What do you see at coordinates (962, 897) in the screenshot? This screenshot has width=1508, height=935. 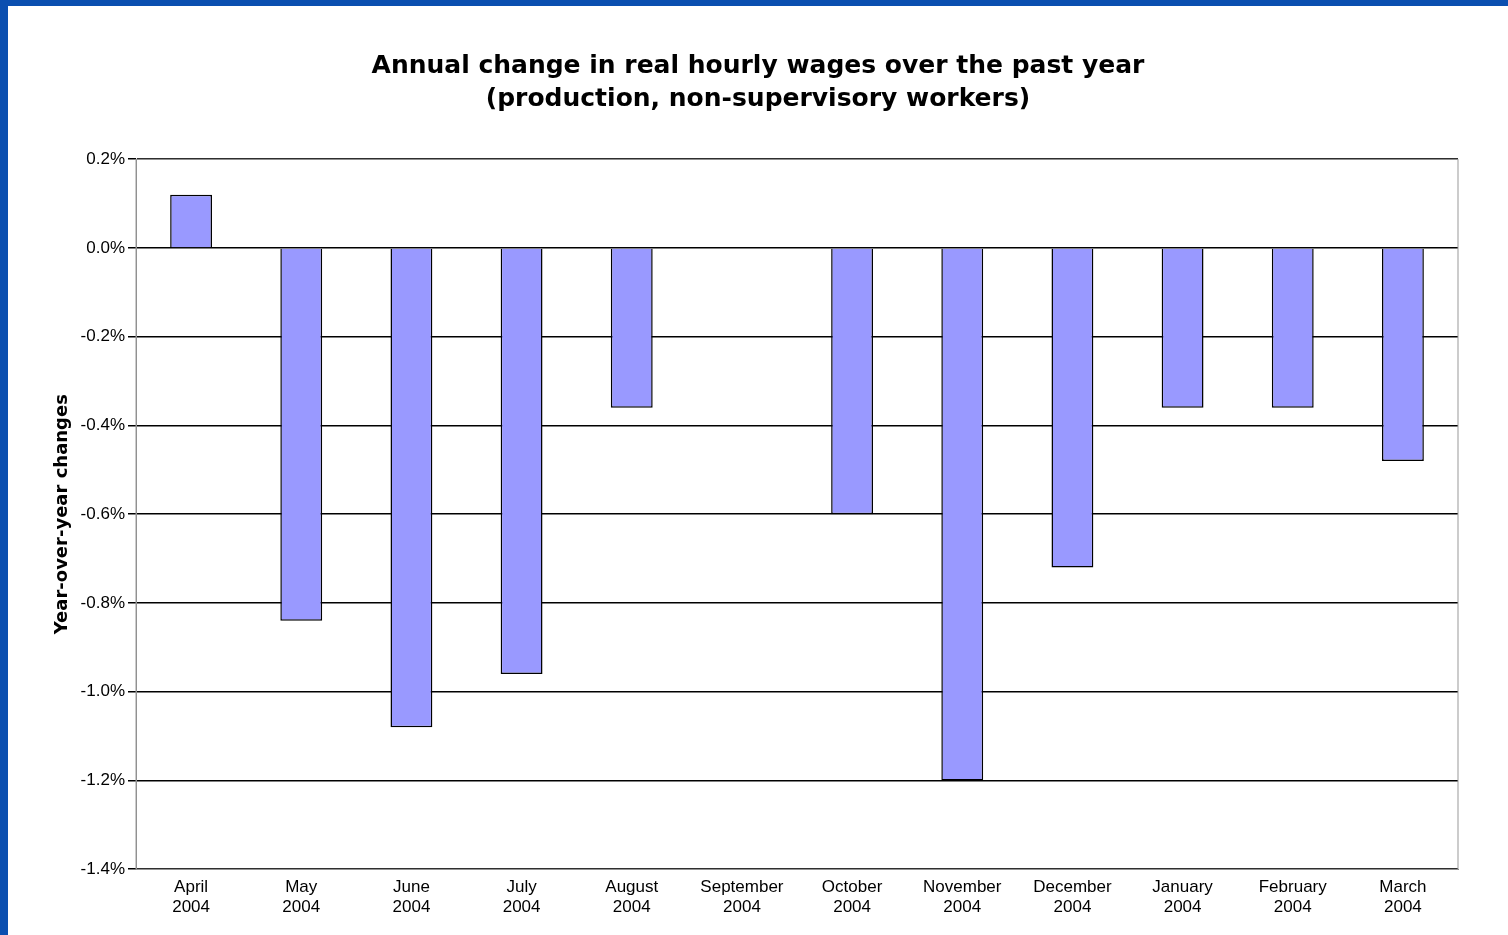 I see `x-tick-label: November 2004` at bounding box center [962, 897].